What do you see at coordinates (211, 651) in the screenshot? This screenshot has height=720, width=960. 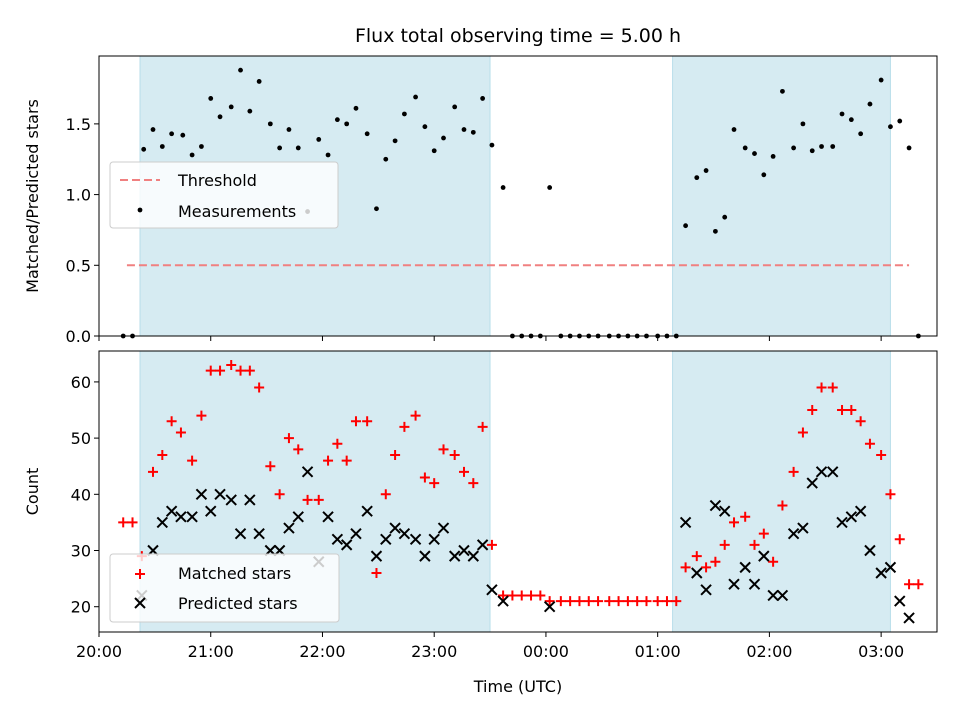 I see `x-tick-label: 21:00` at bounding box center [211, 651].